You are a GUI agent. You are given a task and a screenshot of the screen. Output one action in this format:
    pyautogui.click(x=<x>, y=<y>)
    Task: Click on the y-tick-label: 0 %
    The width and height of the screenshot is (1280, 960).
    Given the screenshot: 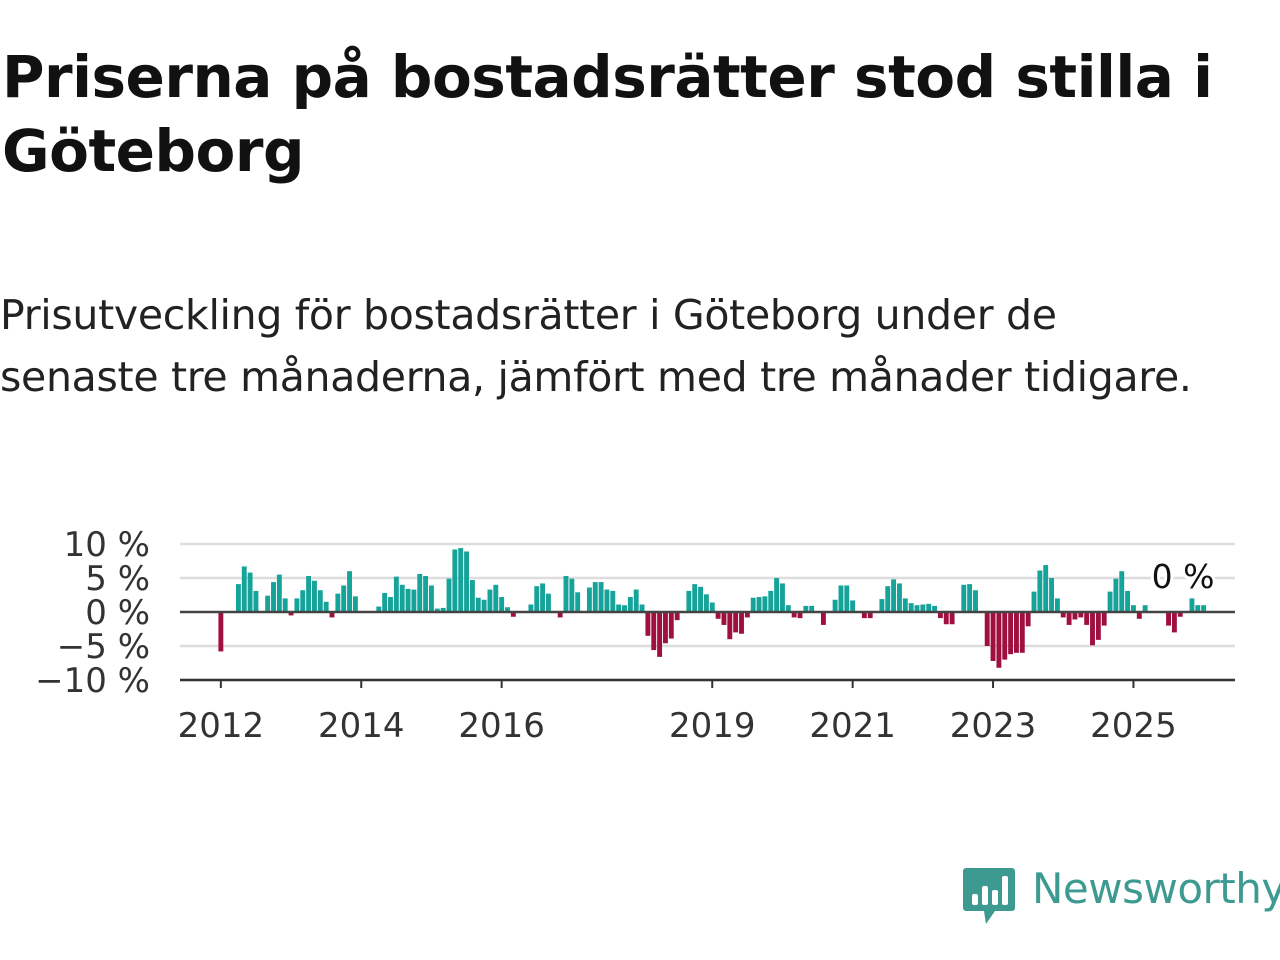 What is the action you would take?
    pyautogui.click(x=117, y=613)
    